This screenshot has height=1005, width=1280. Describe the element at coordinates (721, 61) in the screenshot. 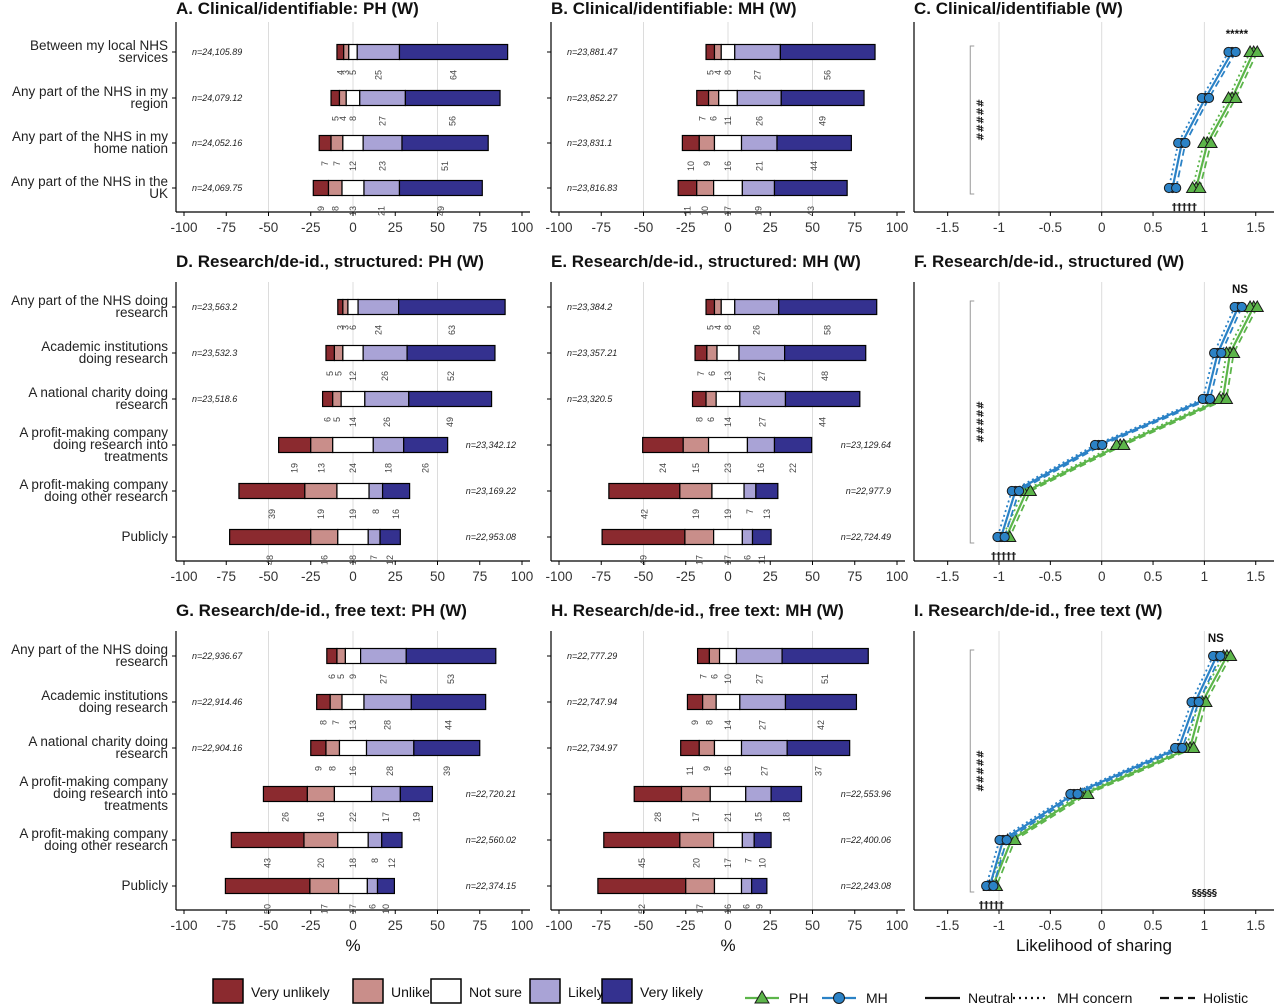

I see `bar-row: 54 8 27 56 n=23,881.47` at that location.